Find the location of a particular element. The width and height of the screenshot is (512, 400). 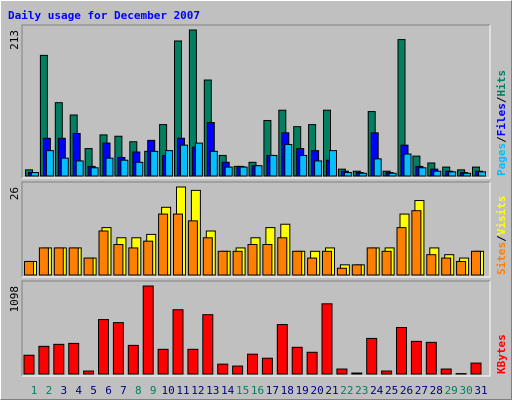

legend: Sites/Visits is located at coordinates (501, 236).